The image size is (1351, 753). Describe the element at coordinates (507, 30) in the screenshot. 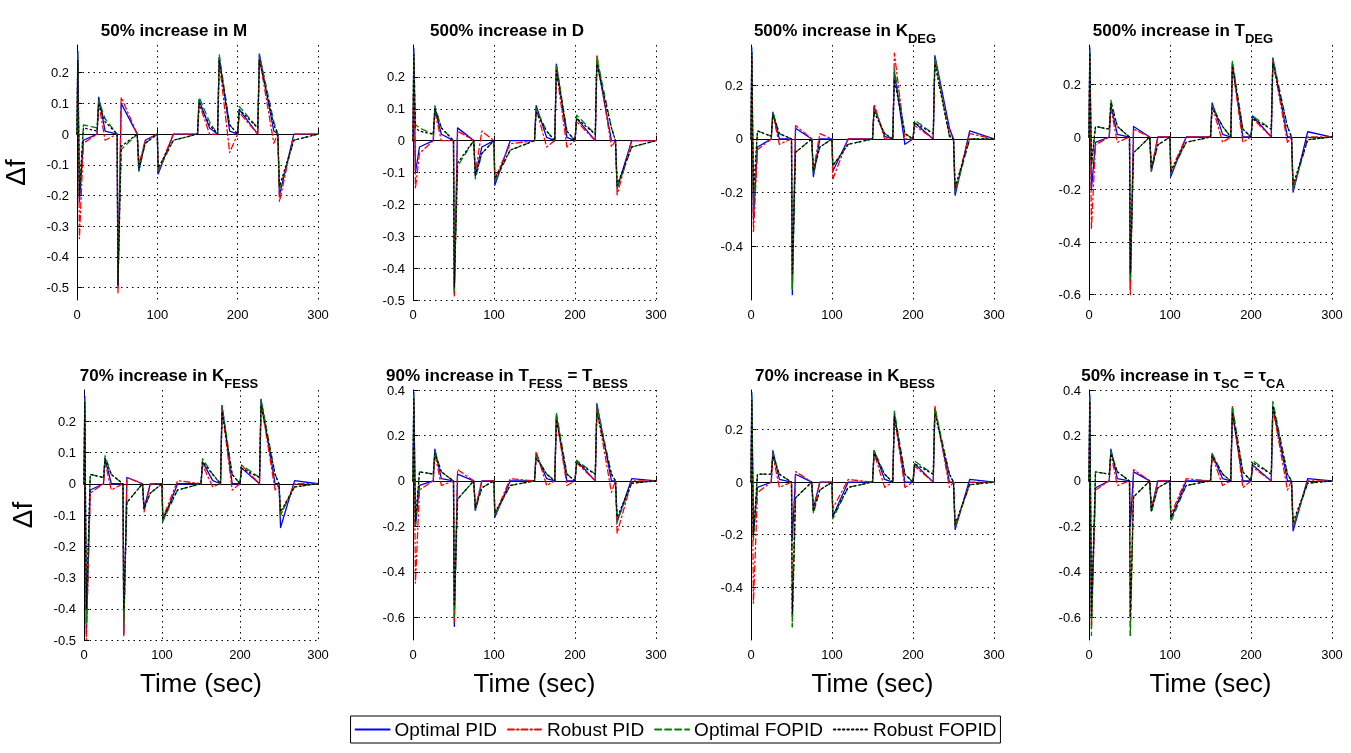

I see `chart-title: 500% increase in D` at that location.